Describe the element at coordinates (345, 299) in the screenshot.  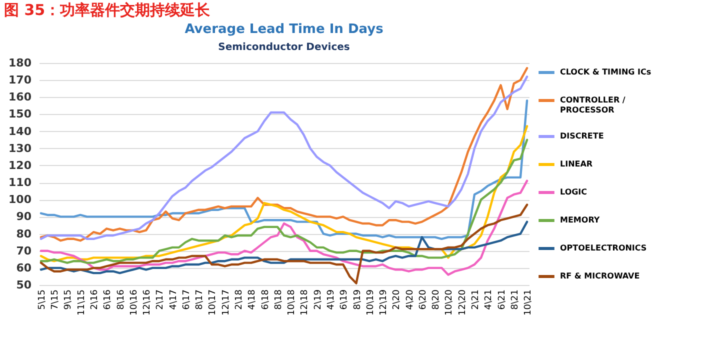
I see `x-tick-label: 6\19` at that location.